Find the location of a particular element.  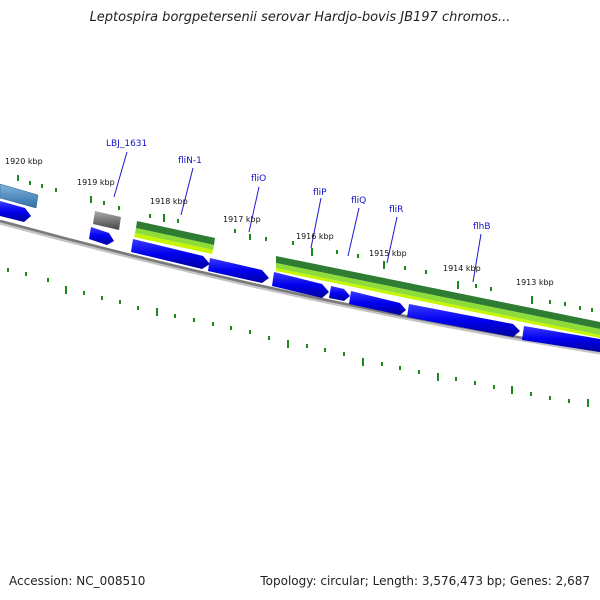

steel-gene-block is located at coordinates (19, 196).